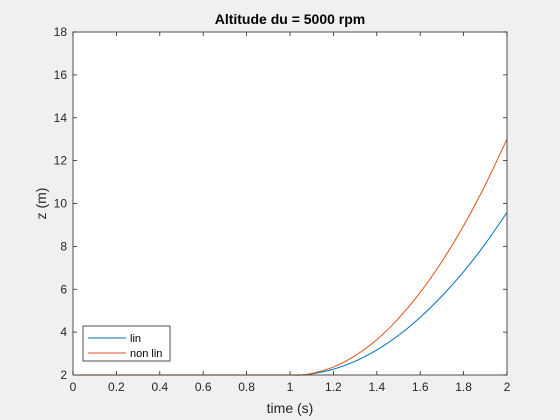 This screenshot has width=560, height=420. I want to click on y-tick-label: 6, so click(63, 289).